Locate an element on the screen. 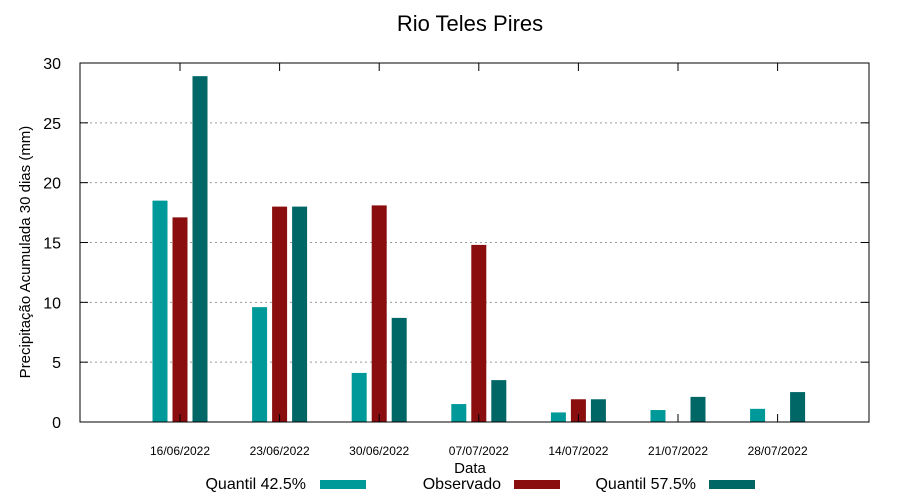 Image resolution: width=900 pixels, height=500 pixels. legend: Quantil 42.5% Observado Quantil 57.5% is located at coordinates (480, 484).